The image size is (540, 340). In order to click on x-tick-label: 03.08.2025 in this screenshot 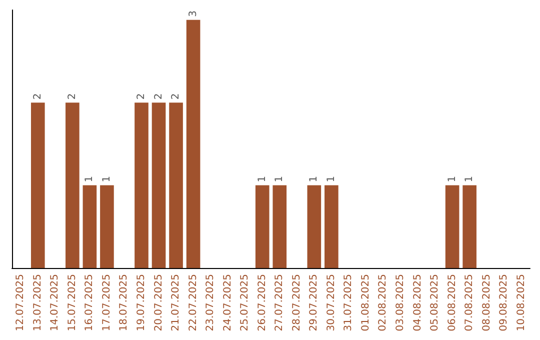, I will do `click(400, 303)`.